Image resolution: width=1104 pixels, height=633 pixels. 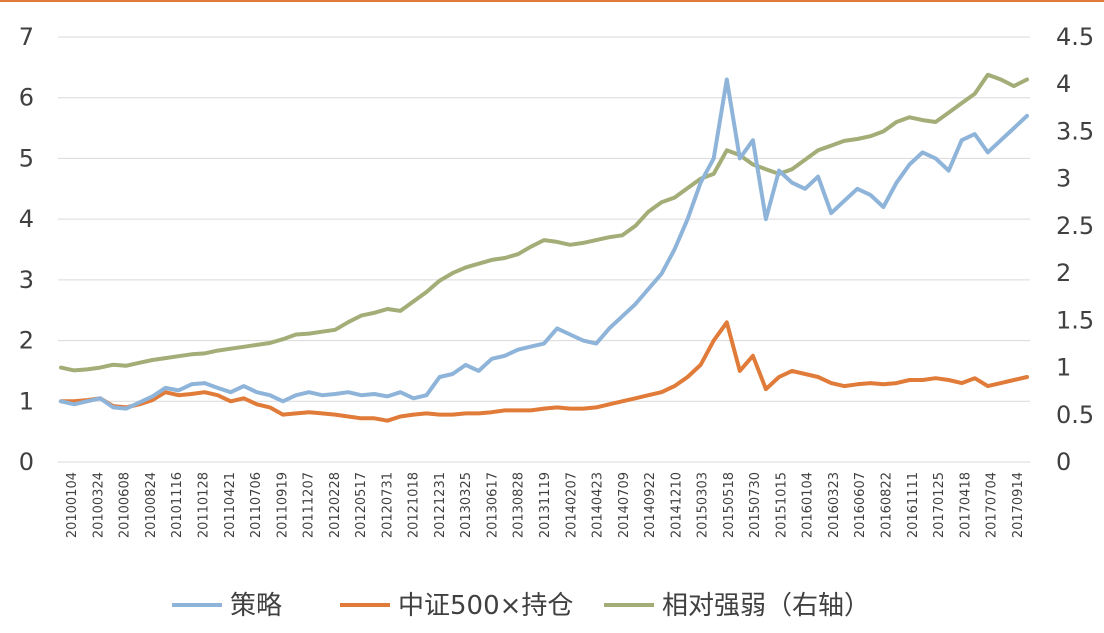 What do you see at coordinates (1075, 320) in the screenshot?
I see `right-y-tick-label: 1.5` at bounding box center [1075, 320].